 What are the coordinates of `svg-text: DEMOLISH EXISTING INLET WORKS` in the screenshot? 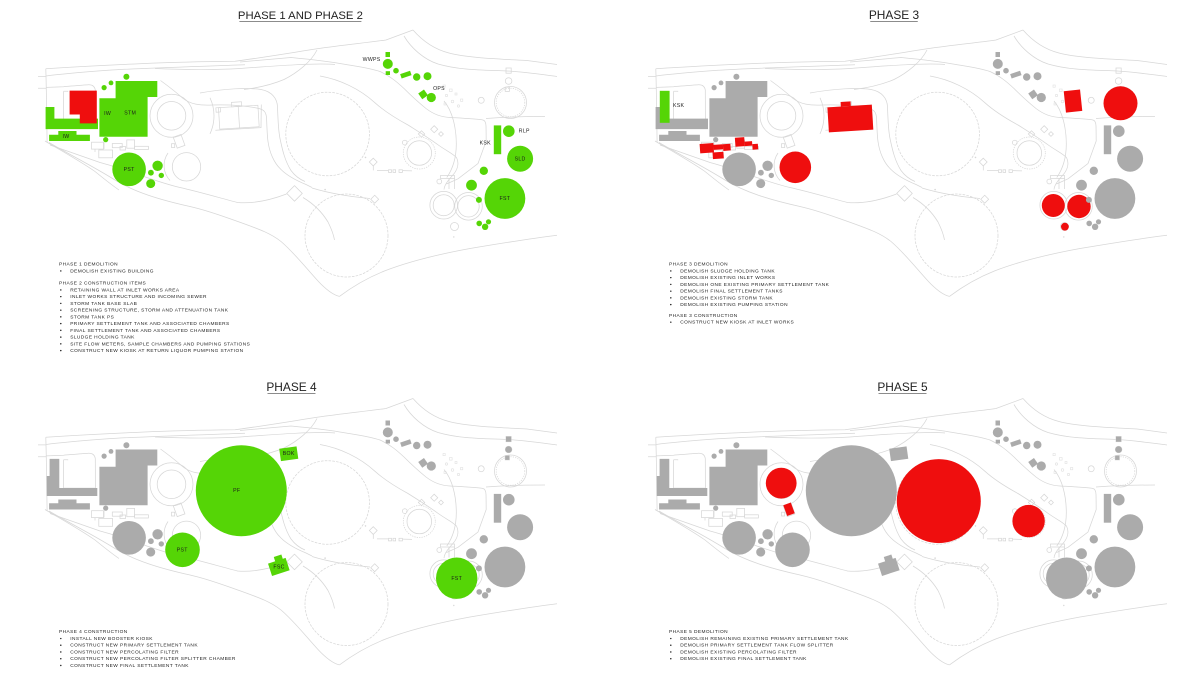 It's located at (727, 278).